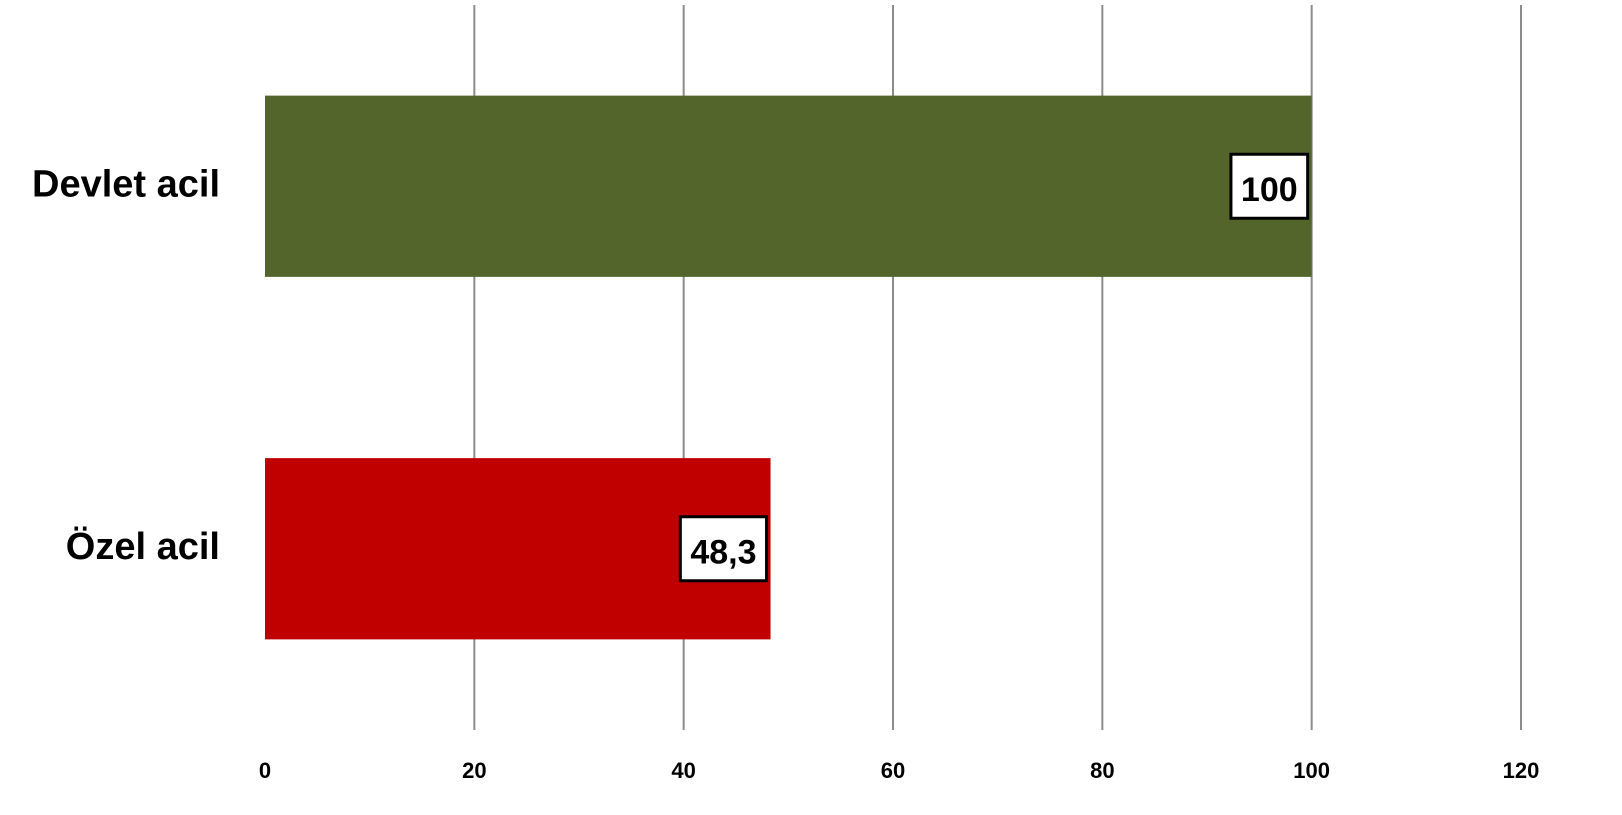  What do you see at coordinates (1311, 770) in the screenshot?
I see `x-tick-label: 100` at bounding box center [1311, 770].